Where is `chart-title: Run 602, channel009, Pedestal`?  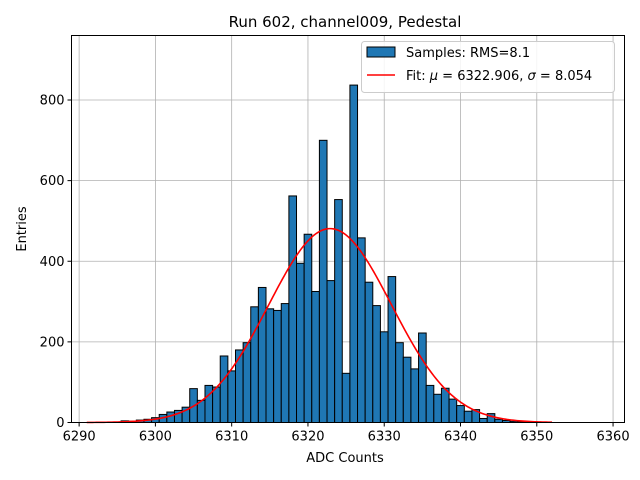 chart-title: Run 602, channel009, Pedestal is located at coordinates (345, 22).